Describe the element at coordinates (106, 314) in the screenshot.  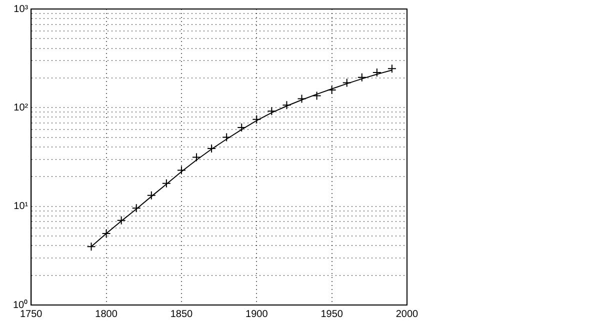
I see `x-tick-label: 1800` at that location.